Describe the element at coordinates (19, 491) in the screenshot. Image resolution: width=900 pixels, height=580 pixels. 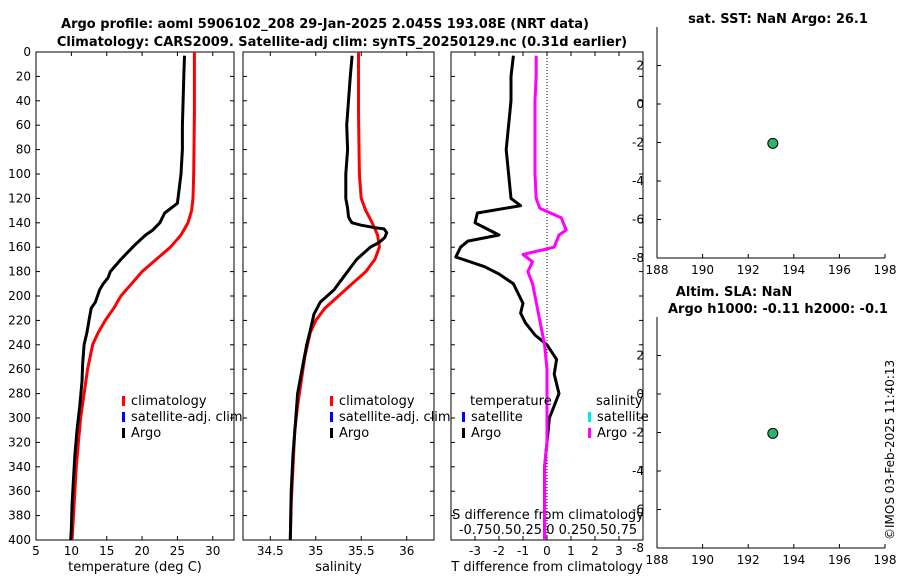
I see `y-tick-label: 360` at that location.